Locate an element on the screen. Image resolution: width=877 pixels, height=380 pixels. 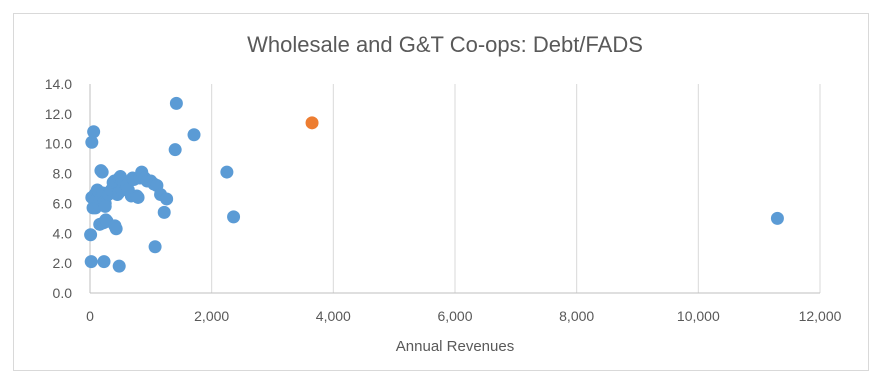
x-tick-label: 8,000 is located at coordinates (576, 316).